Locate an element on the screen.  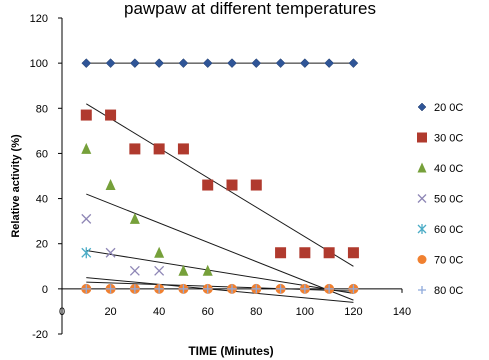
y-tick-label: 100 is located at coordinates (39, 64).